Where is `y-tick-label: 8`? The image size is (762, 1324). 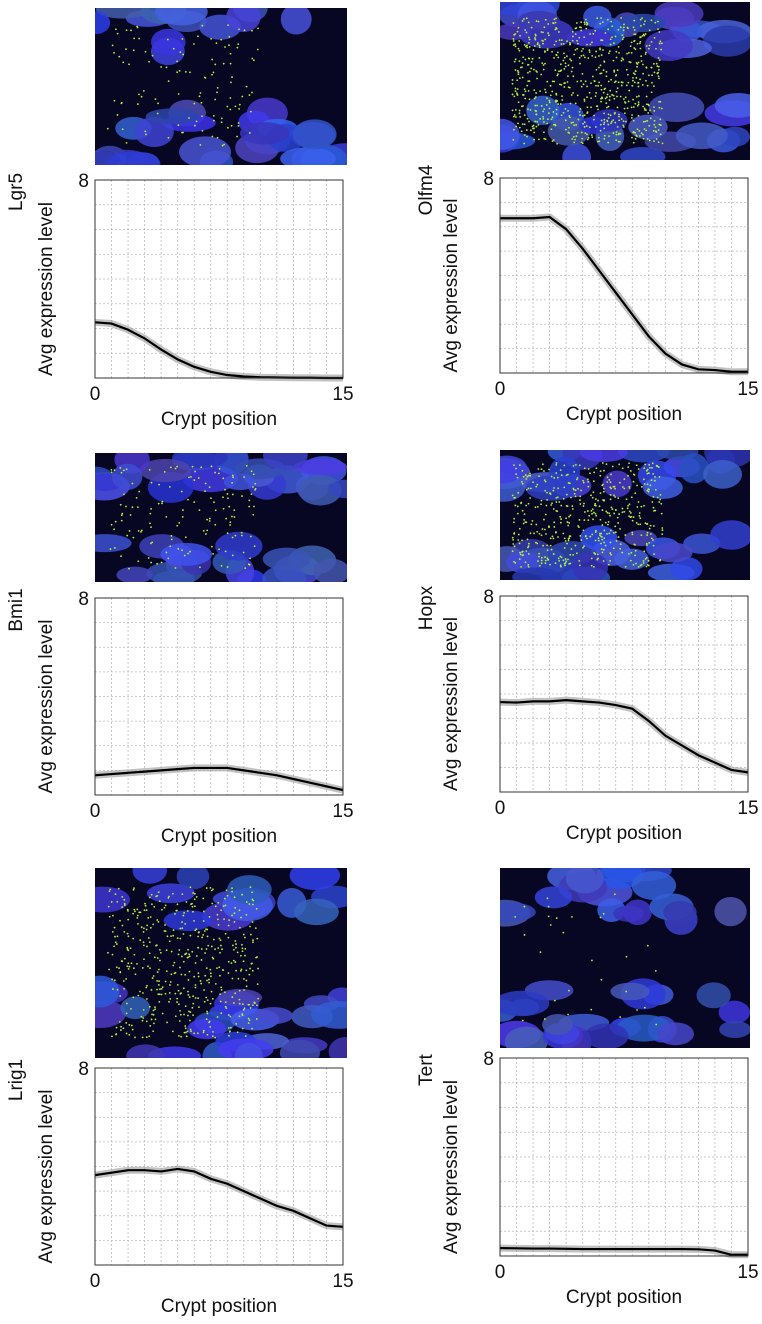 y-tick-label: 8 is located at coordinates (488, 179).